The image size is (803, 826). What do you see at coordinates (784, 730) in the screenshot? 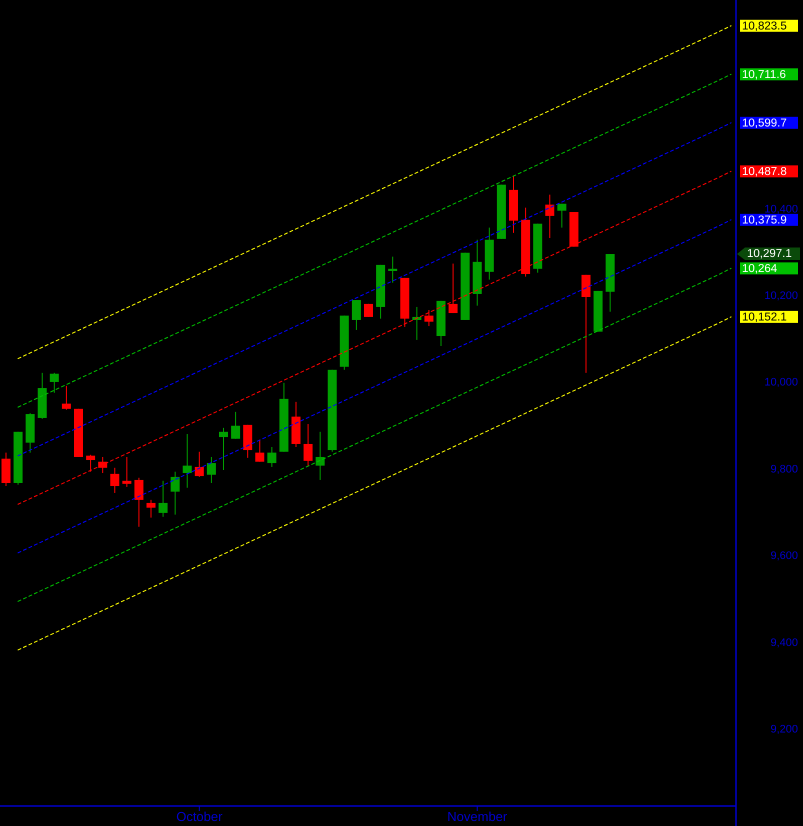
I see `y-tick-label: 9,200` at bounding box center [784, 730].